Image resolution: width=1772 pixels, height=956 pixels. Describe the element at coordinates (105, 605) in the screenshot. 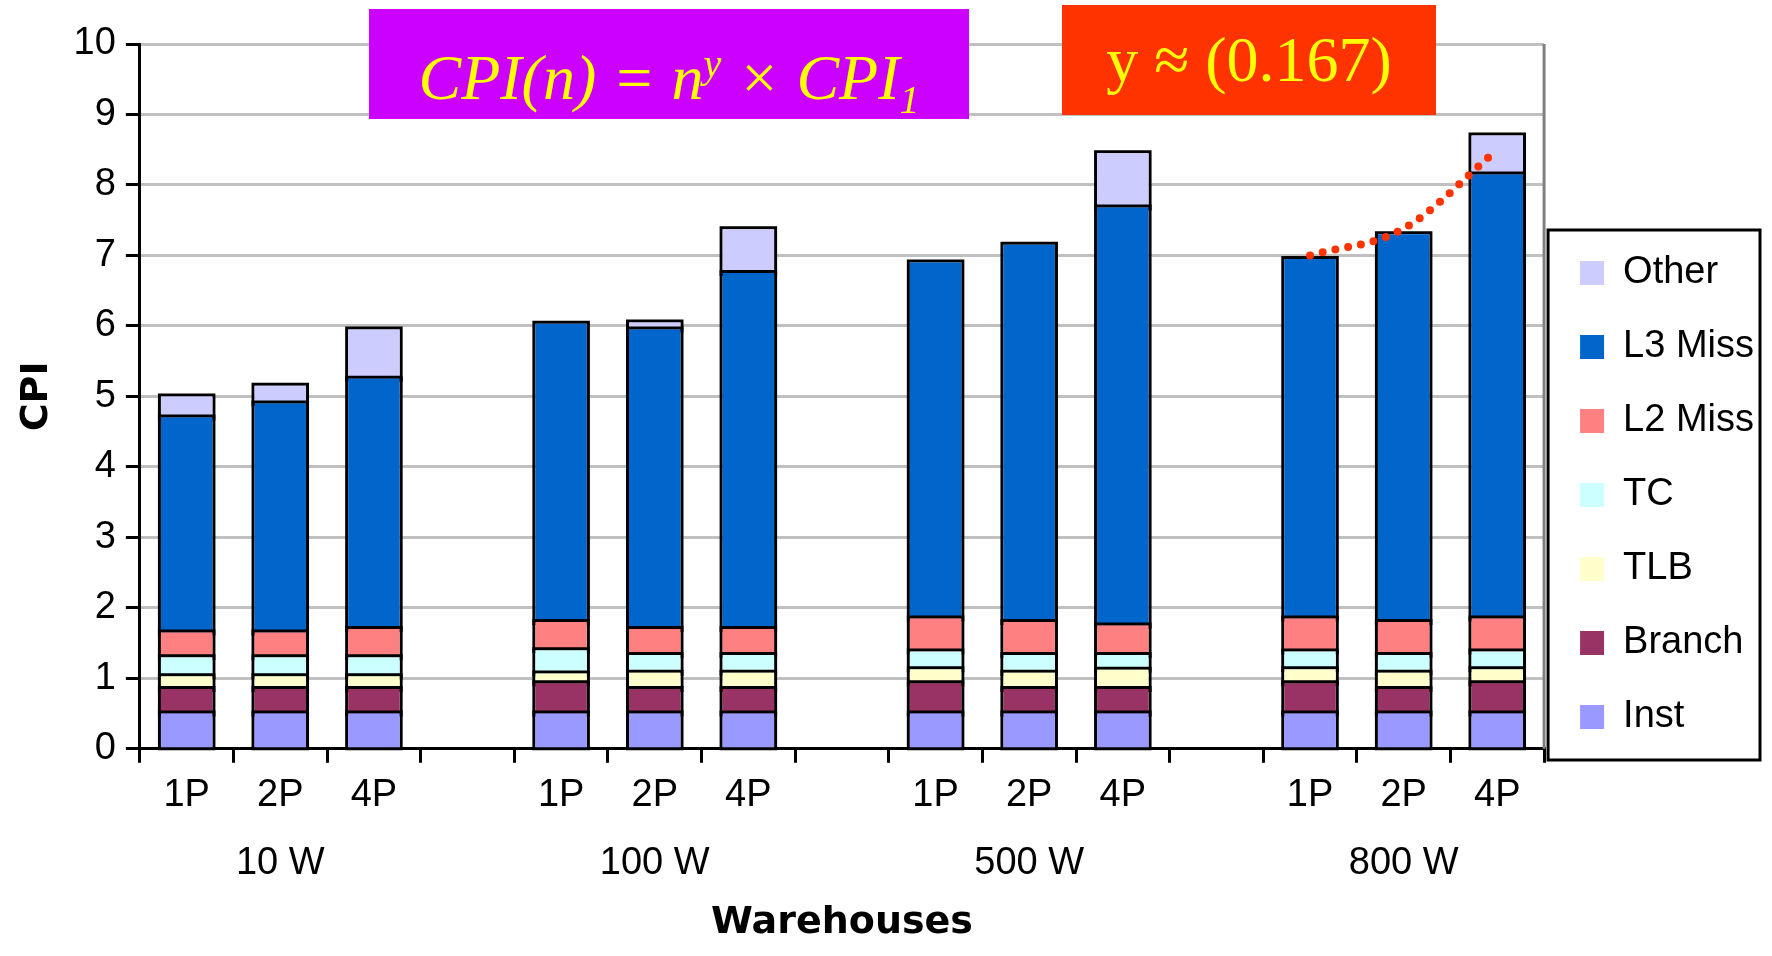

I see `y-tick-label: 2` at that location.